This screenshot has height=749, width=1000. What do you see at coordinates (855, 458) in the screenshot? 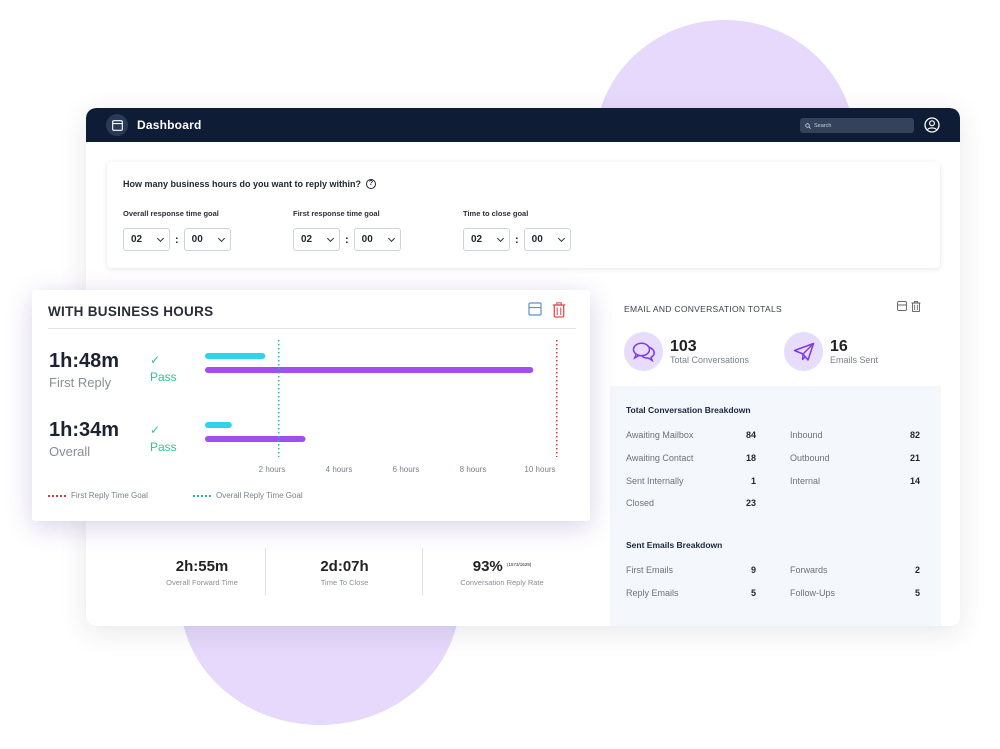
I see `breakdown-row: Outbound 21` at bounding box center [855, 458].